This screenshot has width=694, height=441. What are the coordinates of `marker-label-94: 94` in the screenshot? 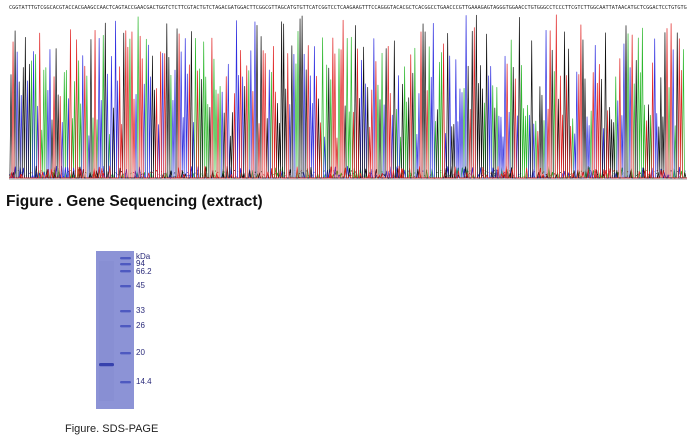 It's located at (140, 263).